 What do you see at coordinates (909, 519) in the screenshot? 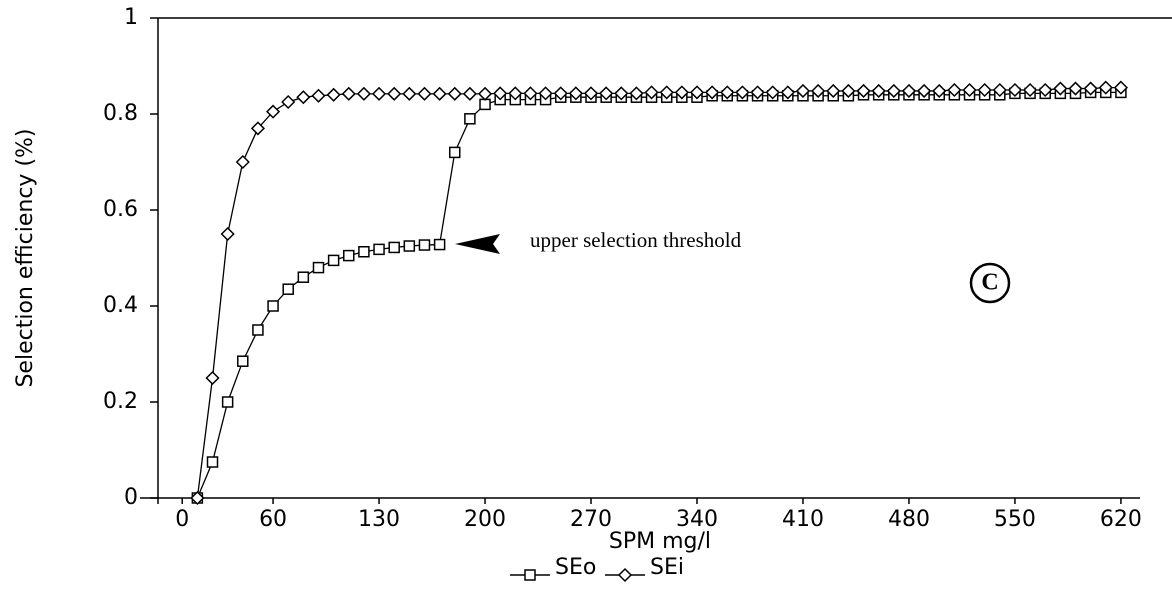
I see `x-tick-label: 480` at bounding box center [909, 519].